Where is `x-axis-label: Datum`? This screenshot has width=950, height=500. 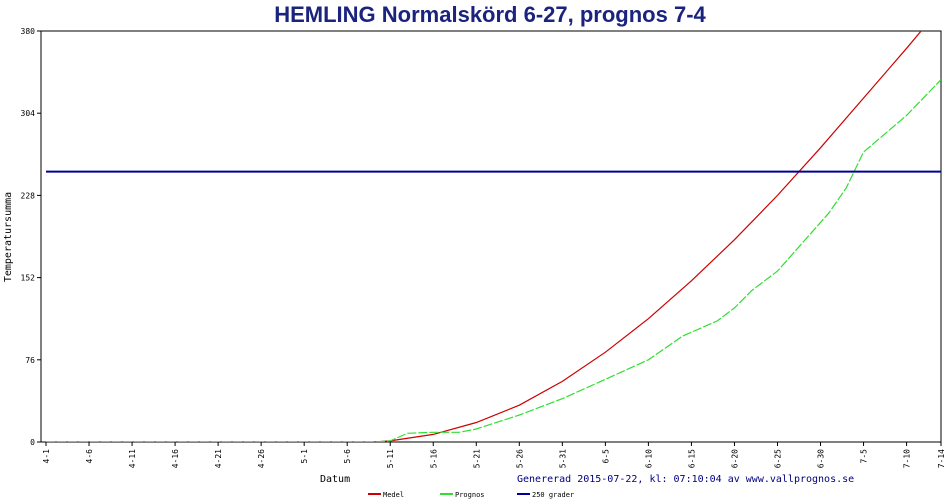 x-axis-label: Datum is located at coordinates (335, 479).